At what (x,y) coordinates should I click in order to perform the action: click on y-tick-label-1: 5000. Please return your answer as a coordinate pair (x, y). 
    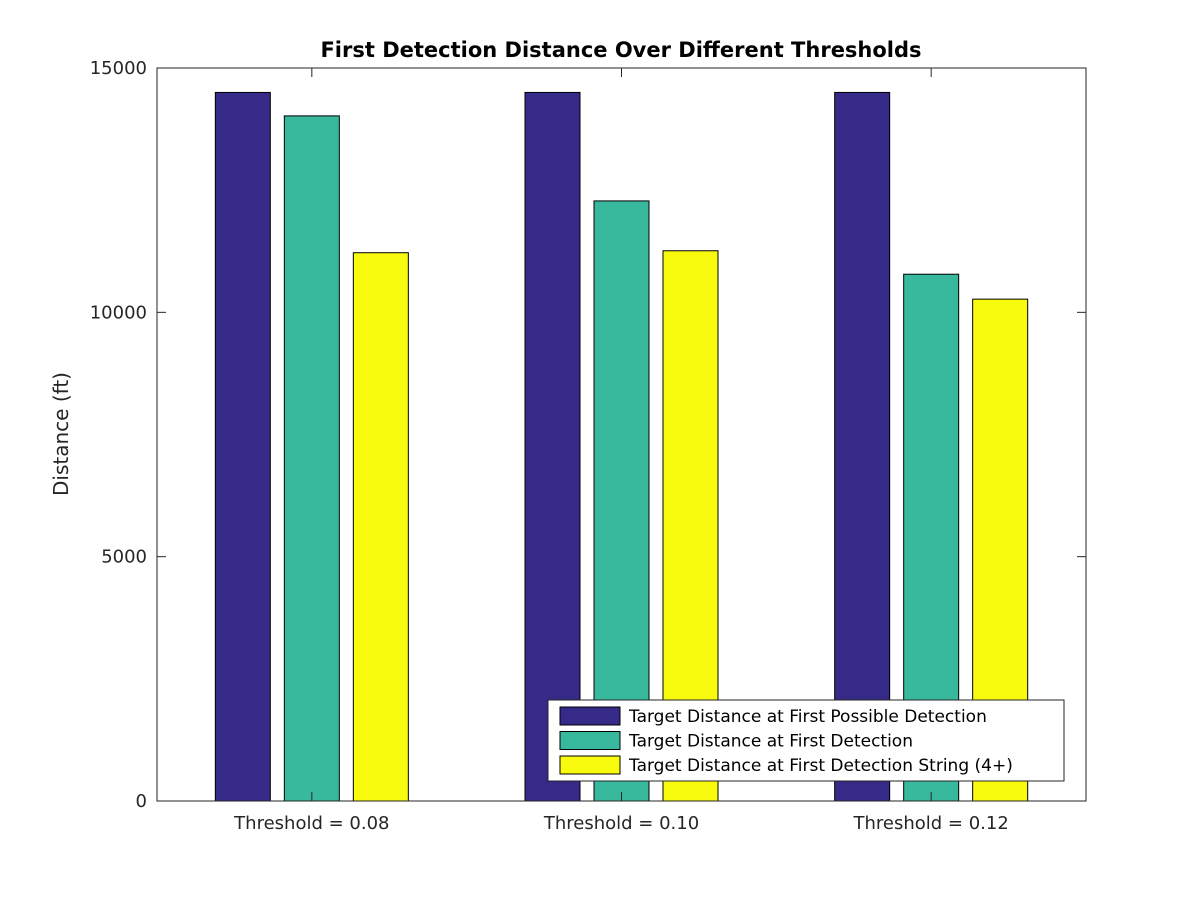
    Looking at the image, I should click on (124, 557).